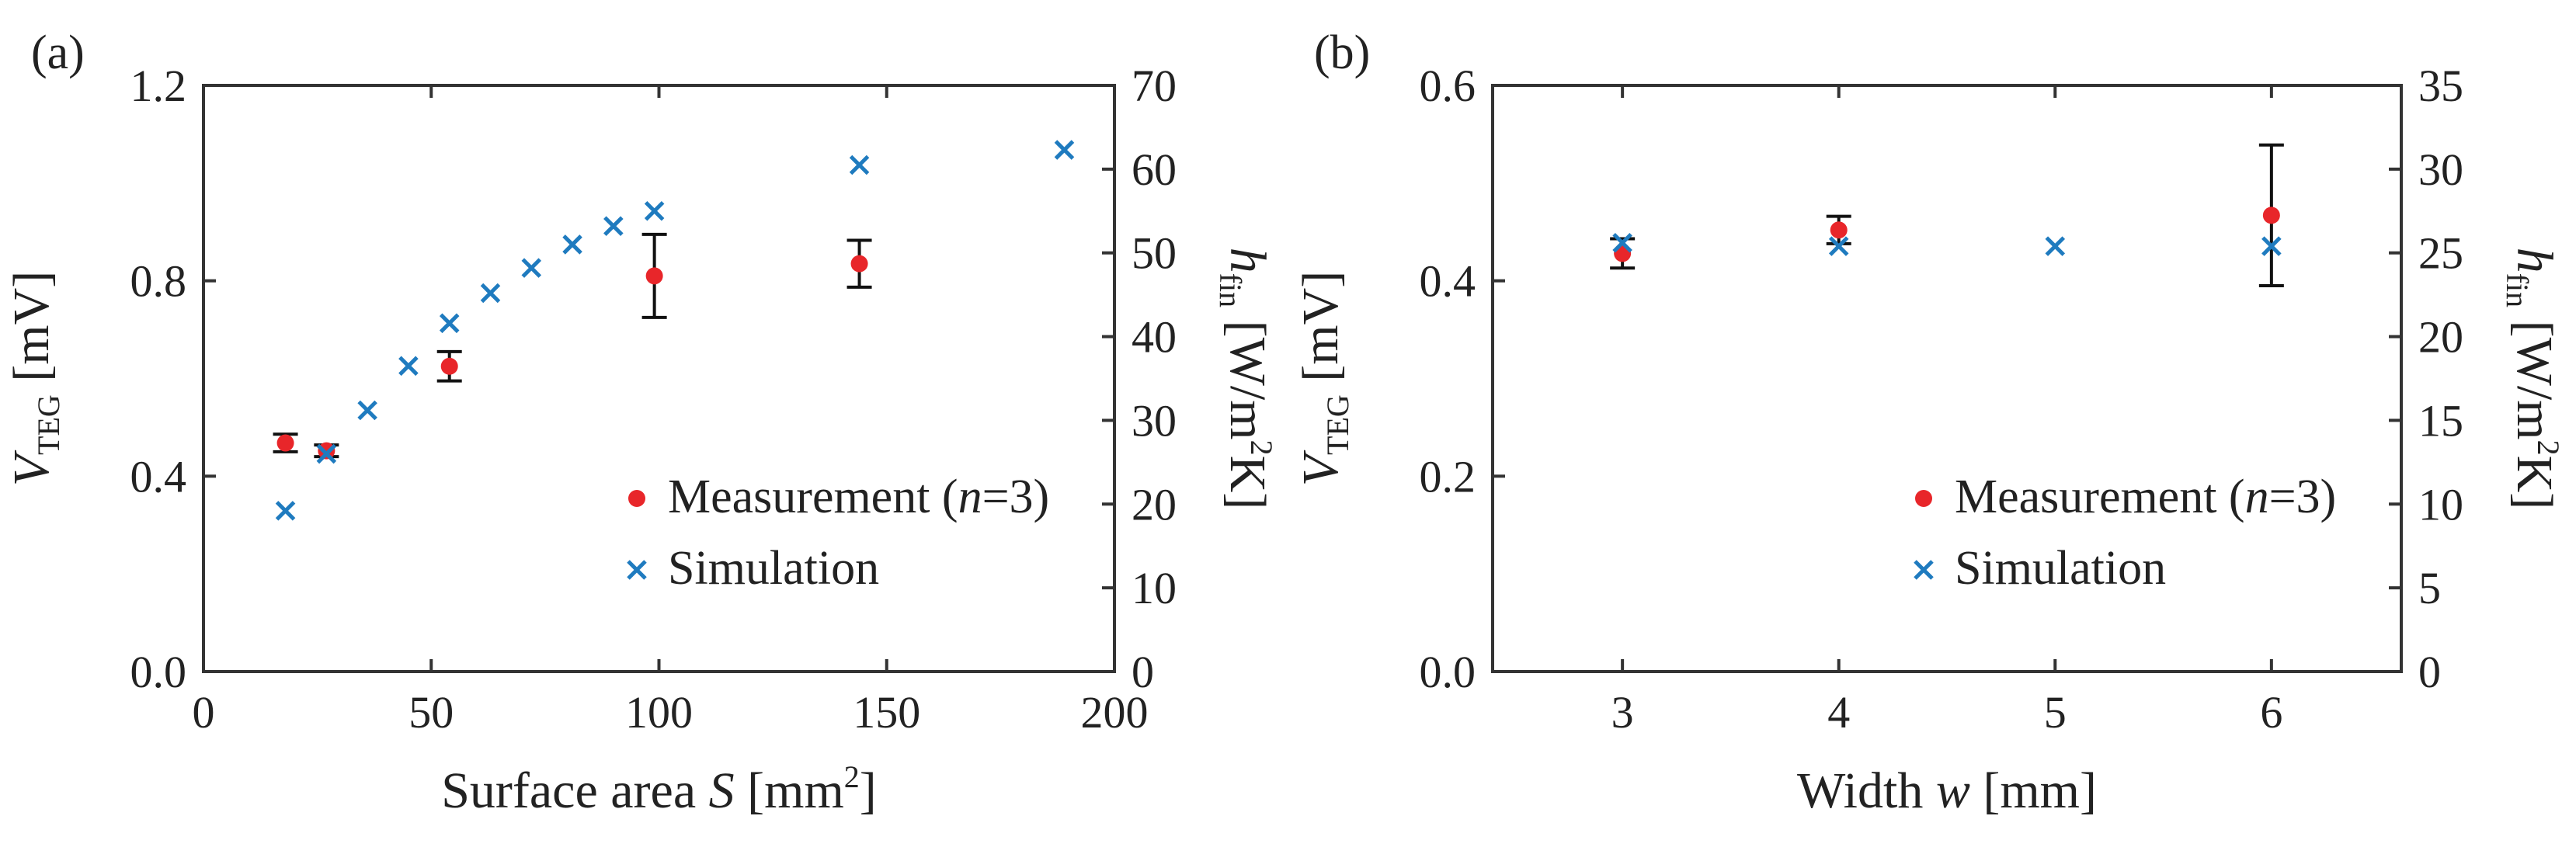 This screenshot has height=868, width=2576. I want to click on y-right-tick-label: 25, so click(2440, 253).